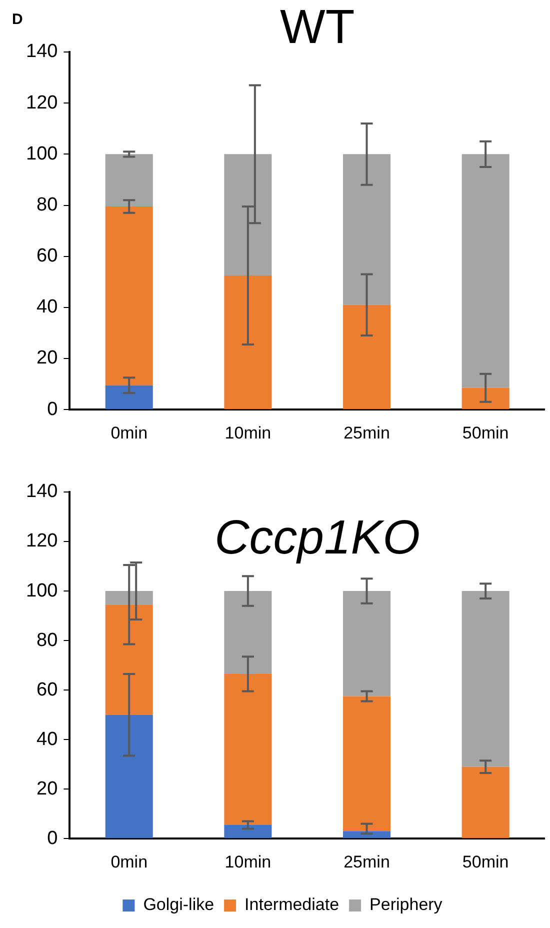  What do you see at coordinates (317, 27) in the screenshot?
I see `chart-title: WT` at bounding box center [317, 27].